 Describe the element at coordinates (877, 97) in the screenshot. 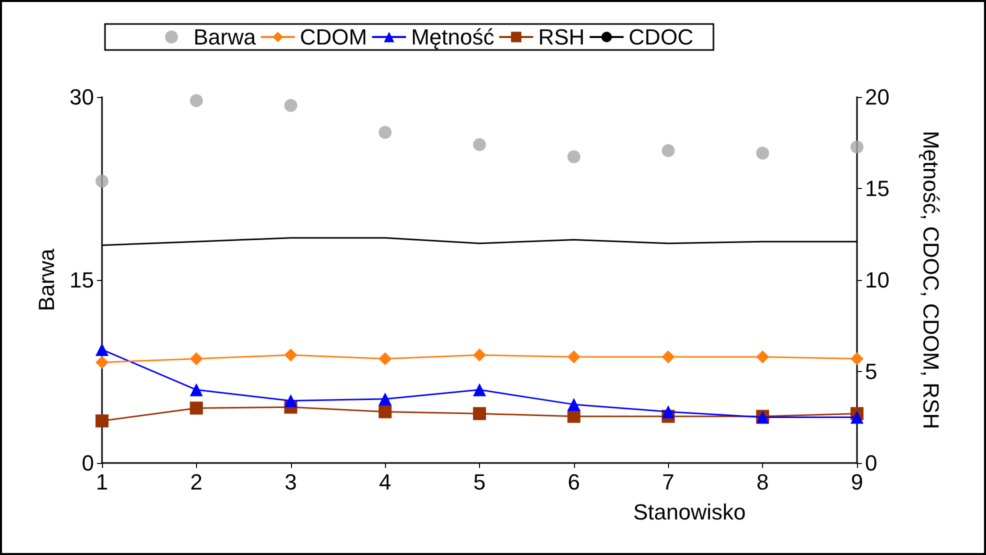

I see `y2-tick-label: 20` at that location.